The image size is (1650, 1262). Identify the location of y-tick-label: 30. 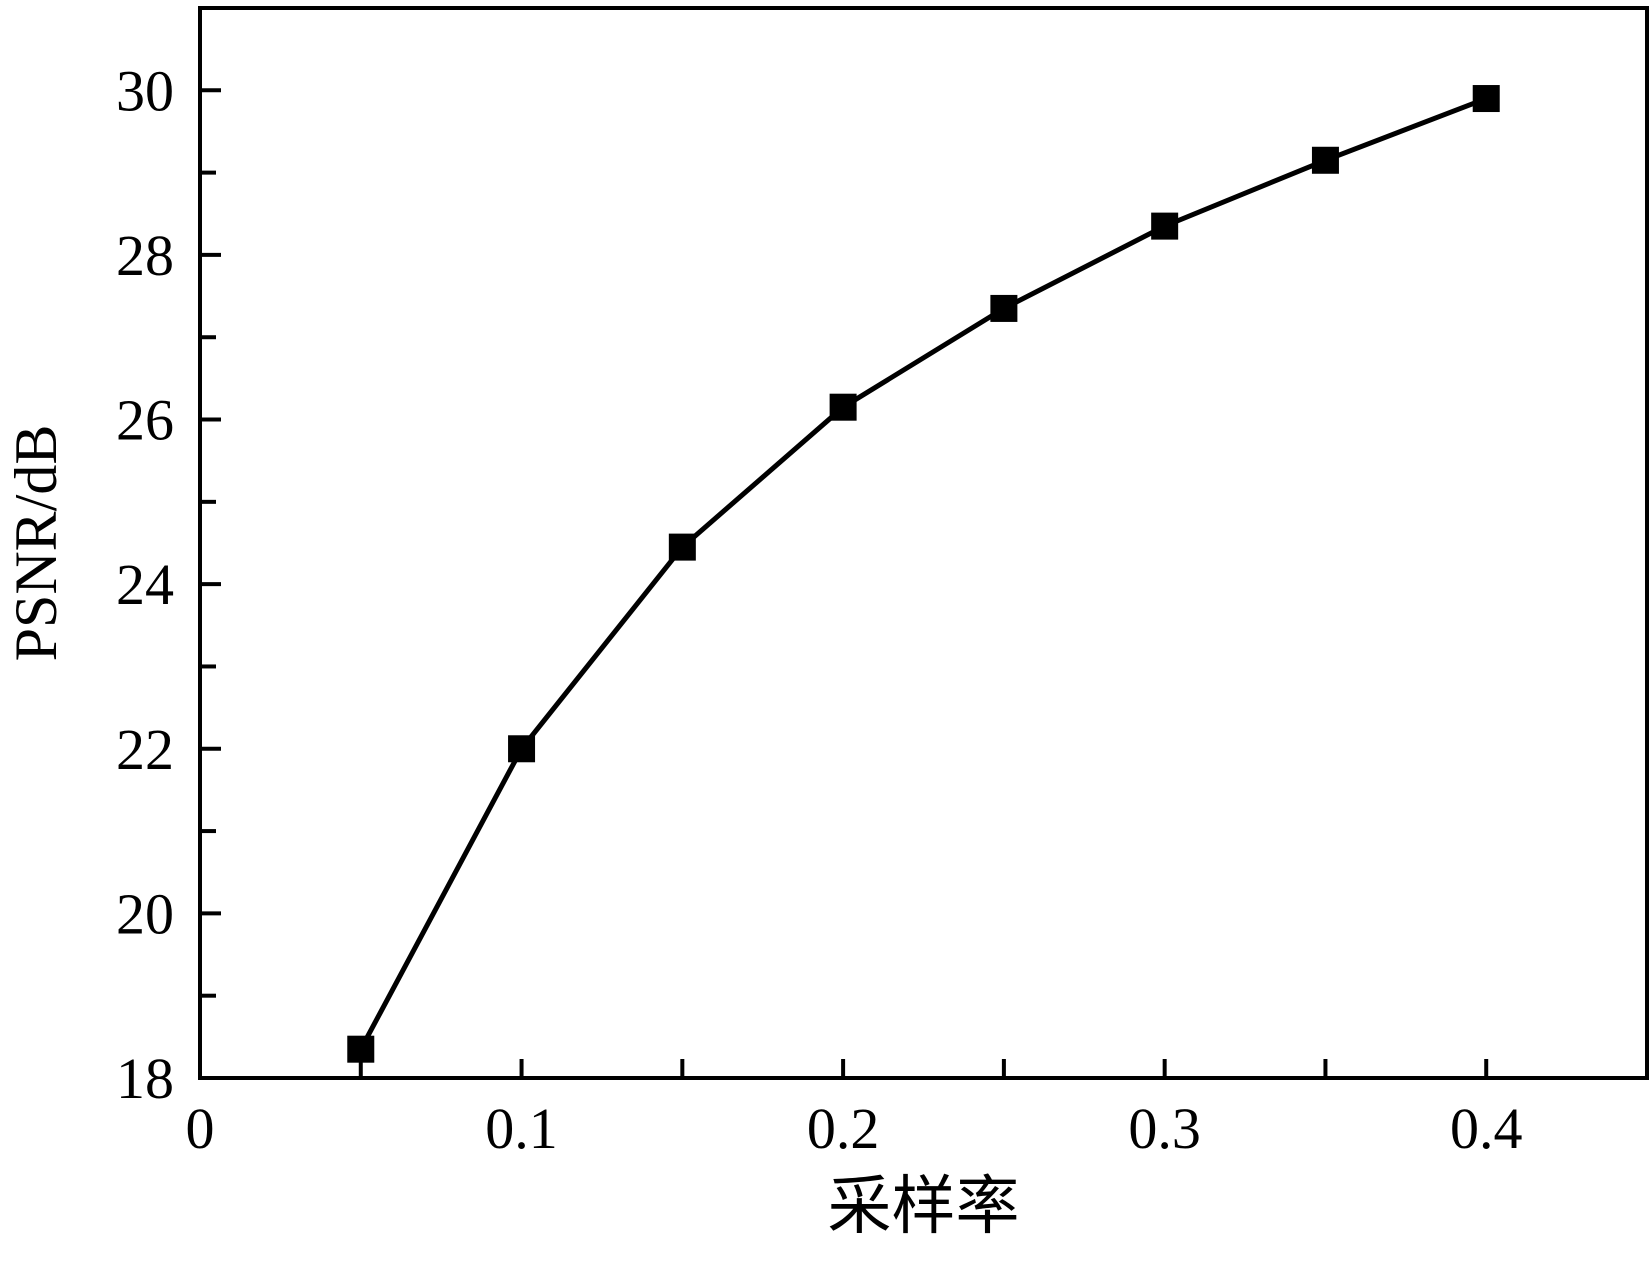
(145, 90).